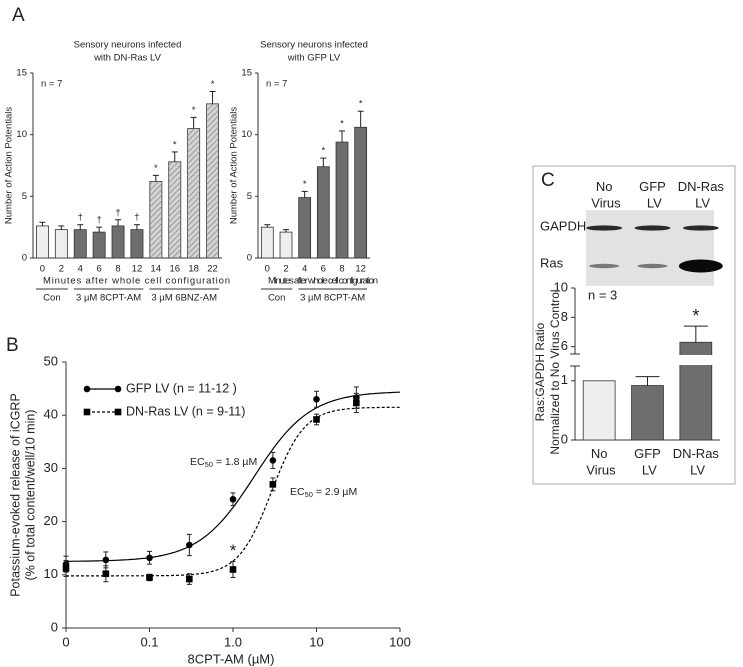 The image size is (743, 667). Describe the element at coordinates (87, 412) in the screenshot. I see `legend-marker` at that location.